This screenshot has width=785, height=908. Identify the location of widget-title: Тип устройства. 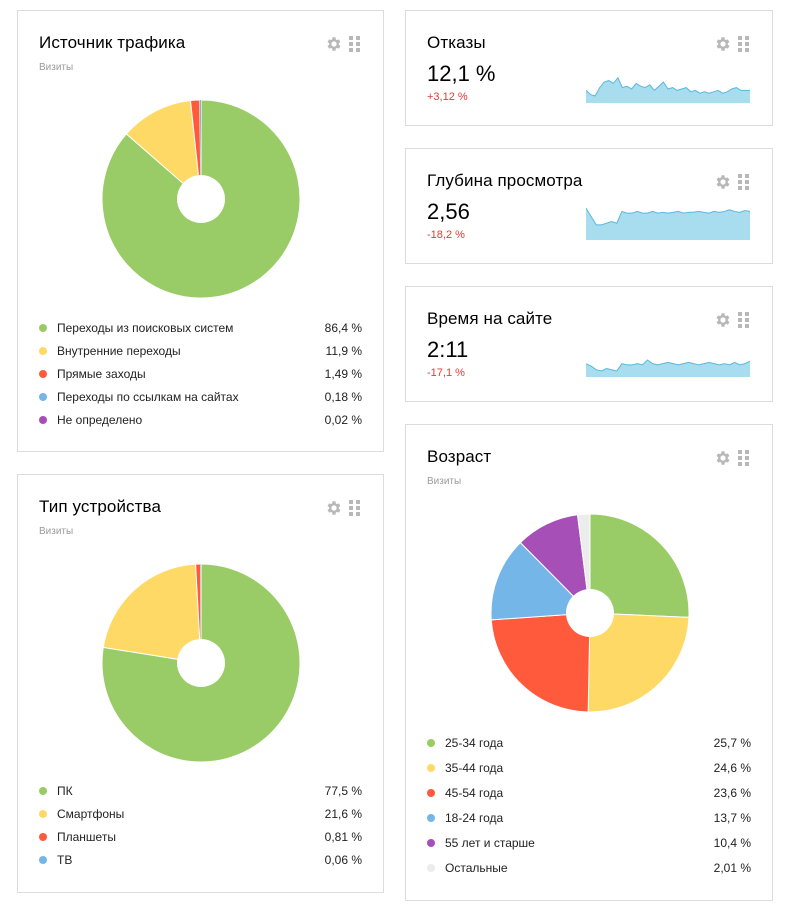
(100, 506).